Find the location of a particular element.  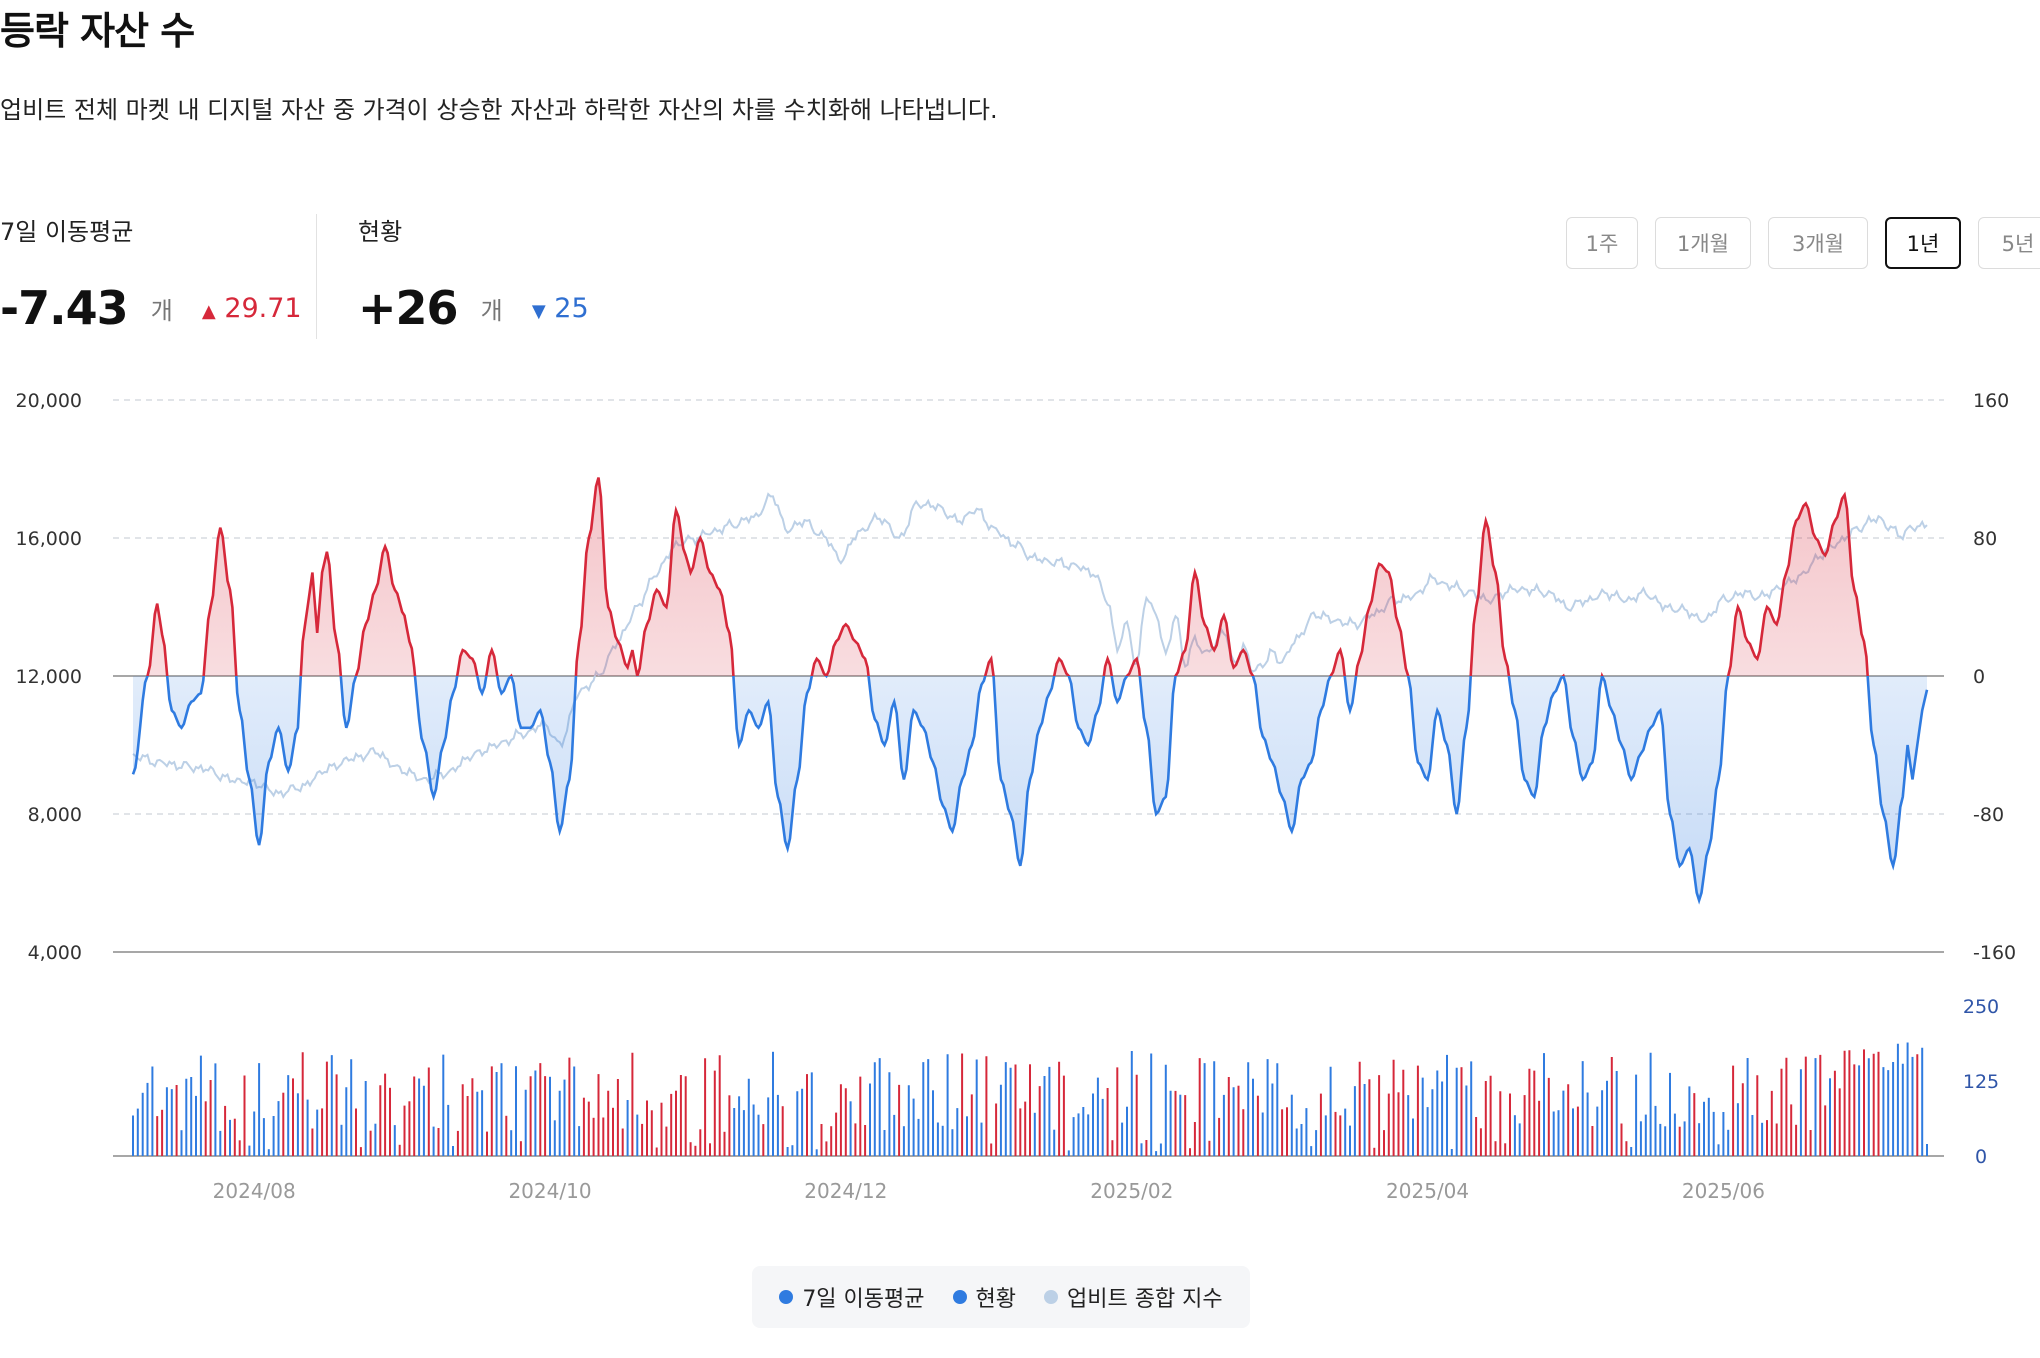

legend-label: 현황 is located at coordinates (995, 1299).